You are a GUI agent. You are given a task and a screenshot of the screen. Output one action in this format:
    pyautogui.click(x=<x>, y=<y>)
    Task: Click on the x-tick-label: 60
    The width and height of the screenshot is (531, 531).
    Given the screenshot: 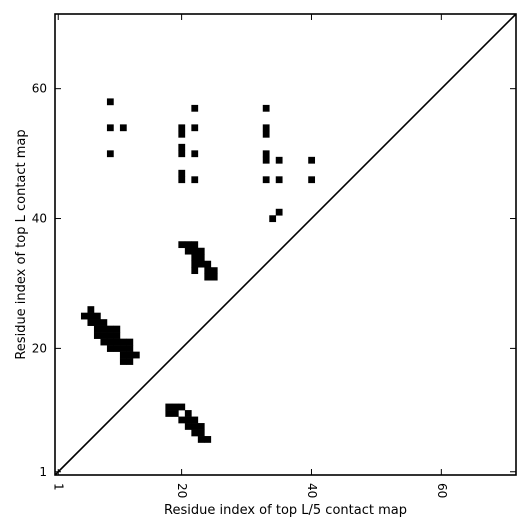 What is the action you would take?
    pyautogui.click(x=442, y=490)
    